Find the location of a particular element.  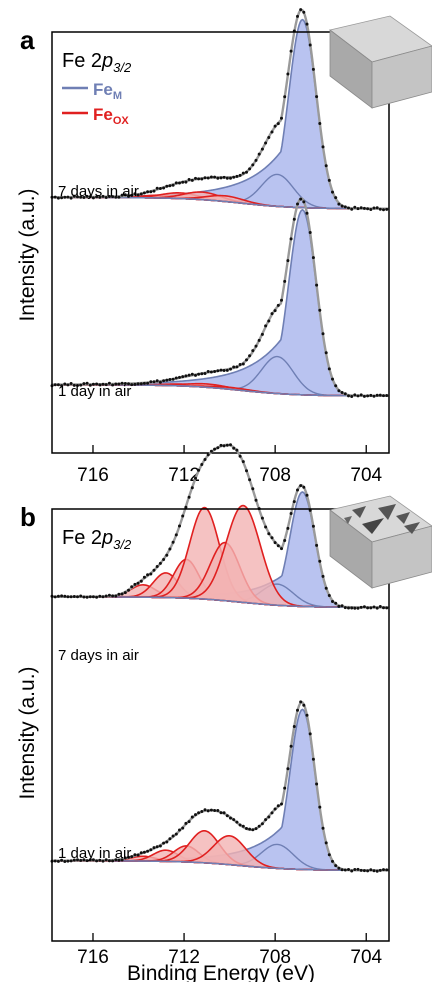

x-tick-label-a-716: 716 is located at coordinates (93, 475).